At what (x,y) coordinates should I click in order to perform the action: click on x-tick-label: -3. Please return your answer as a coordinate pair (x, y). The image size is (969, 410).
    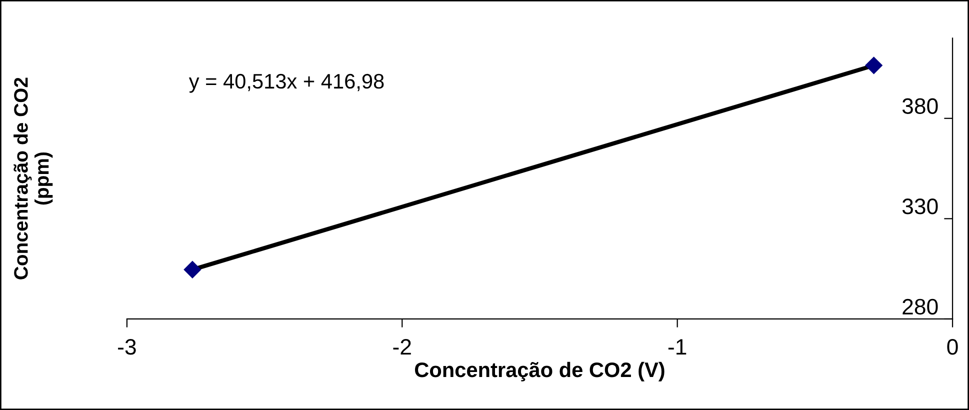
    Looking at the image, I should click on (127, 347).